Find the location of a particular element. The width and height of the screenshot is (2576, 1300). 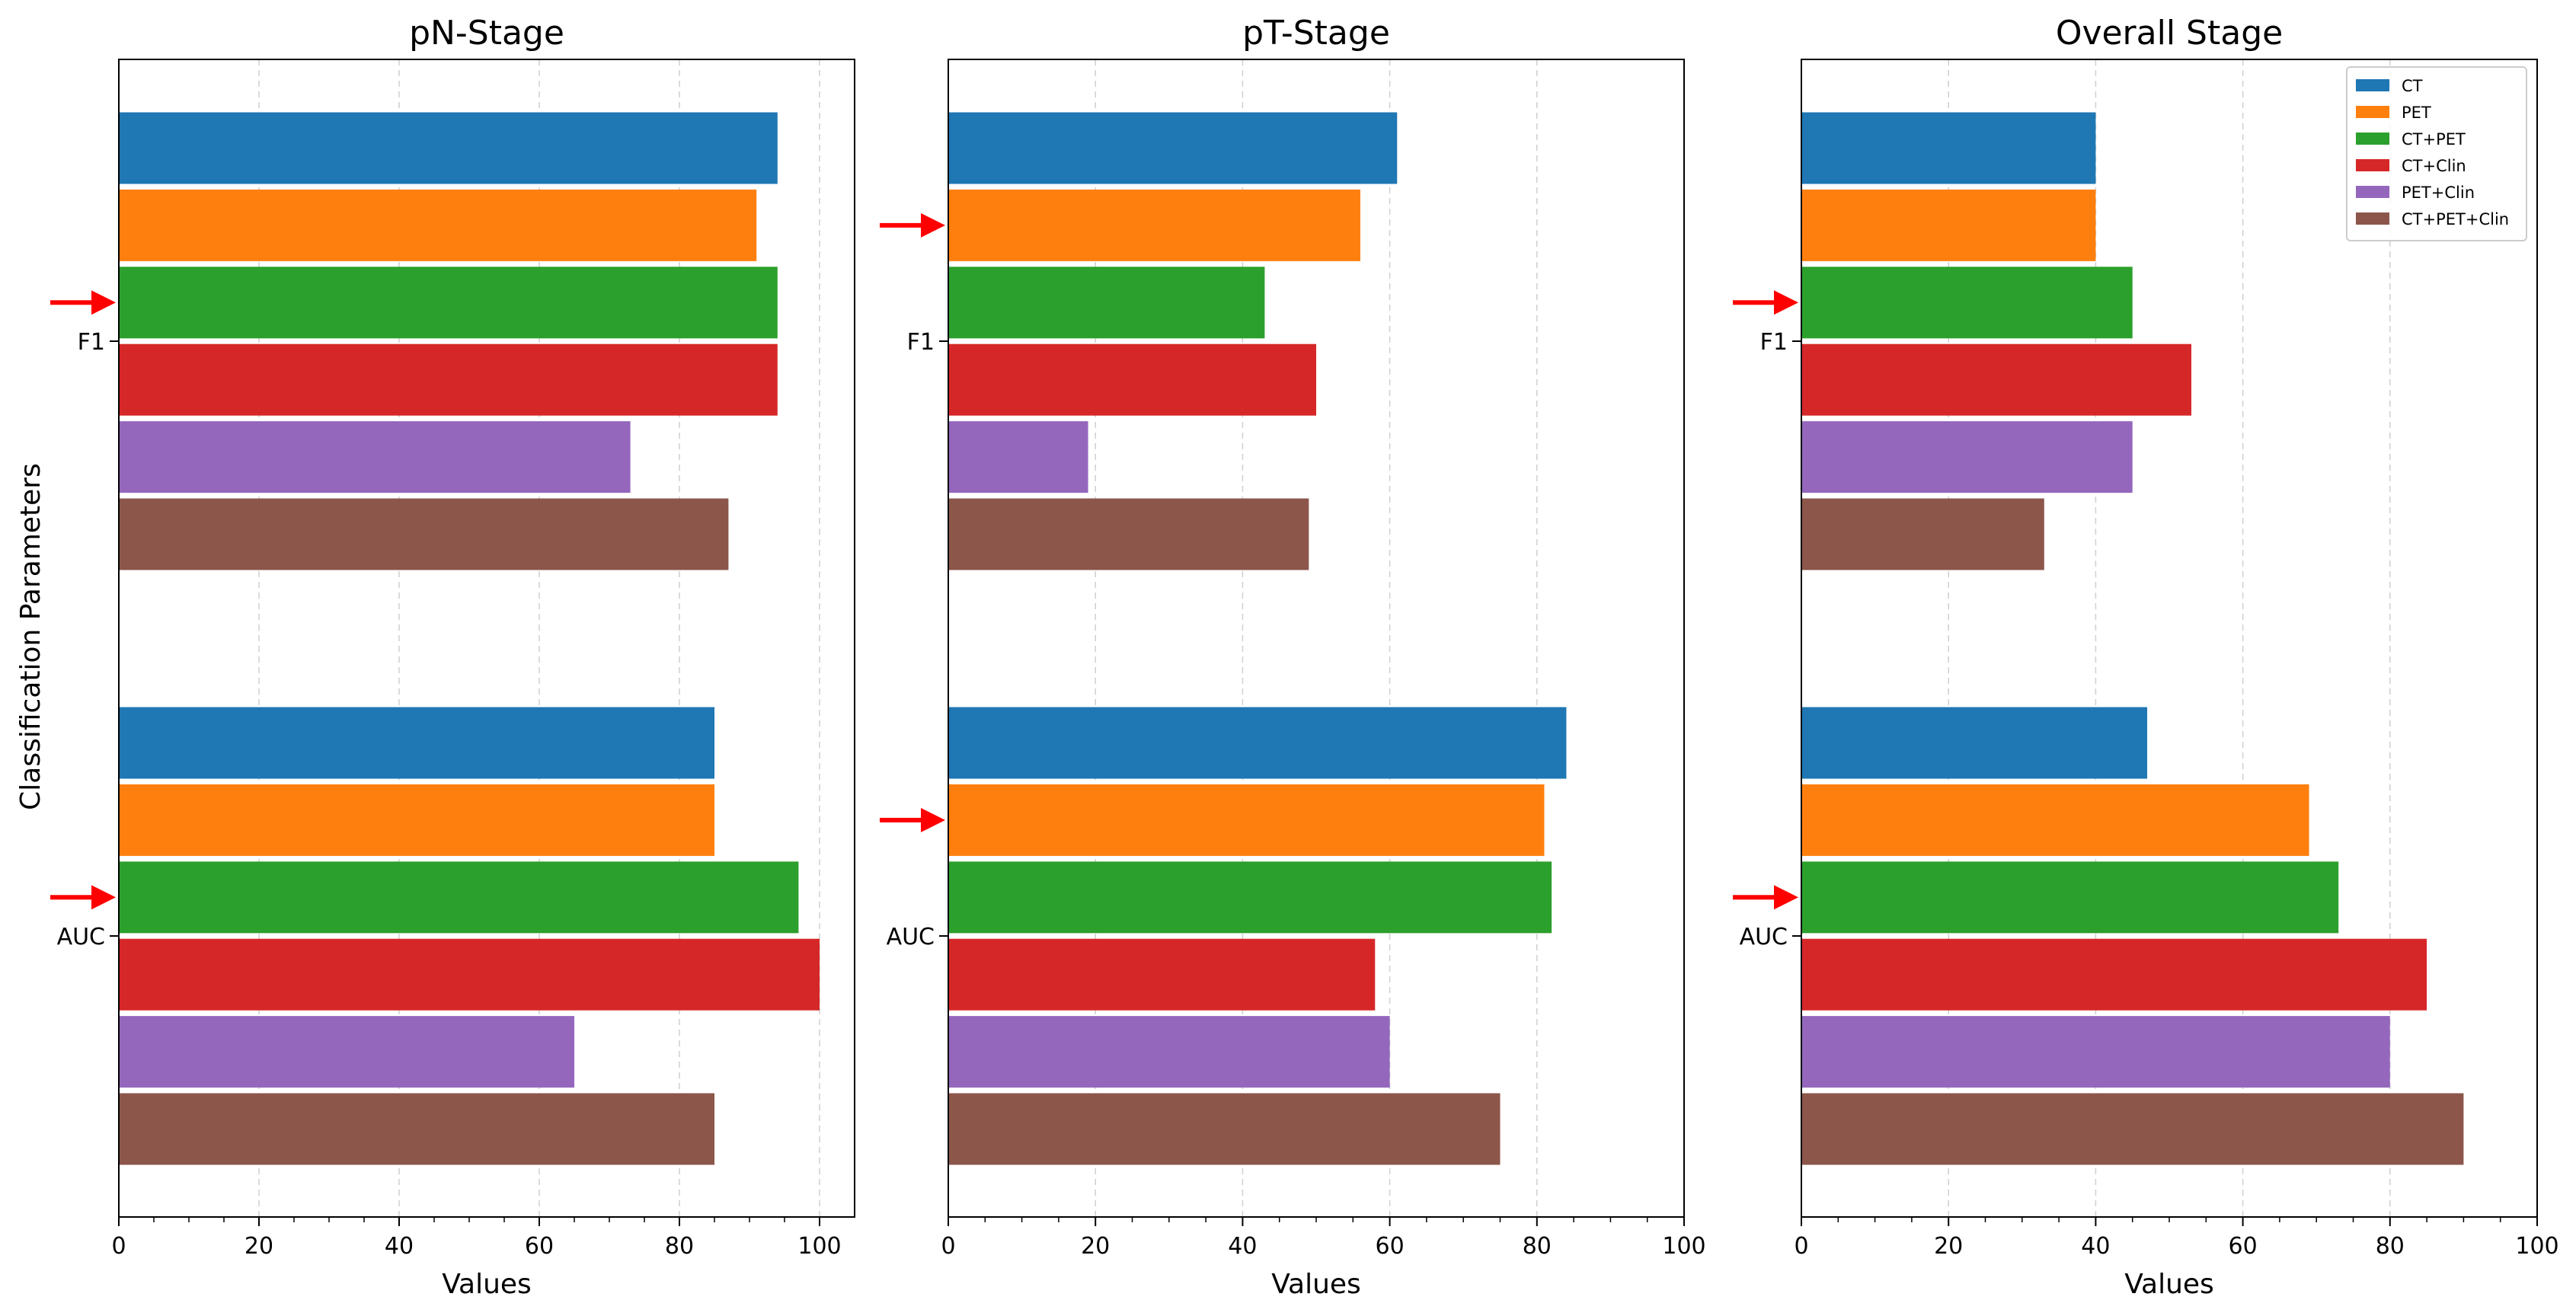

legend-label-ct-pet: CT+PET is located at coordinates (2434, 140).